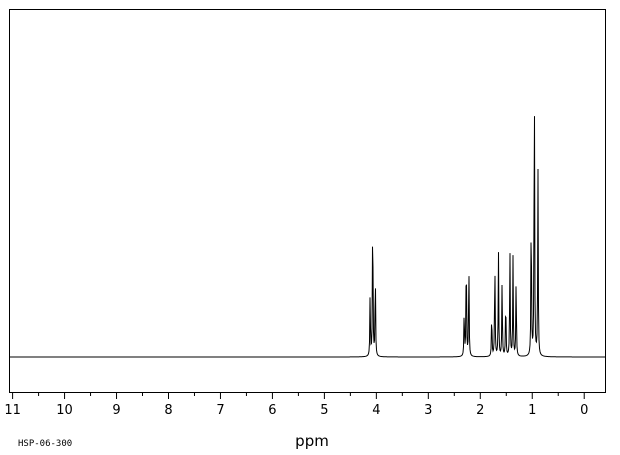 This screenshot has width=620, height=455. I want to click on x-tick-label: 0, so click(584, 410).